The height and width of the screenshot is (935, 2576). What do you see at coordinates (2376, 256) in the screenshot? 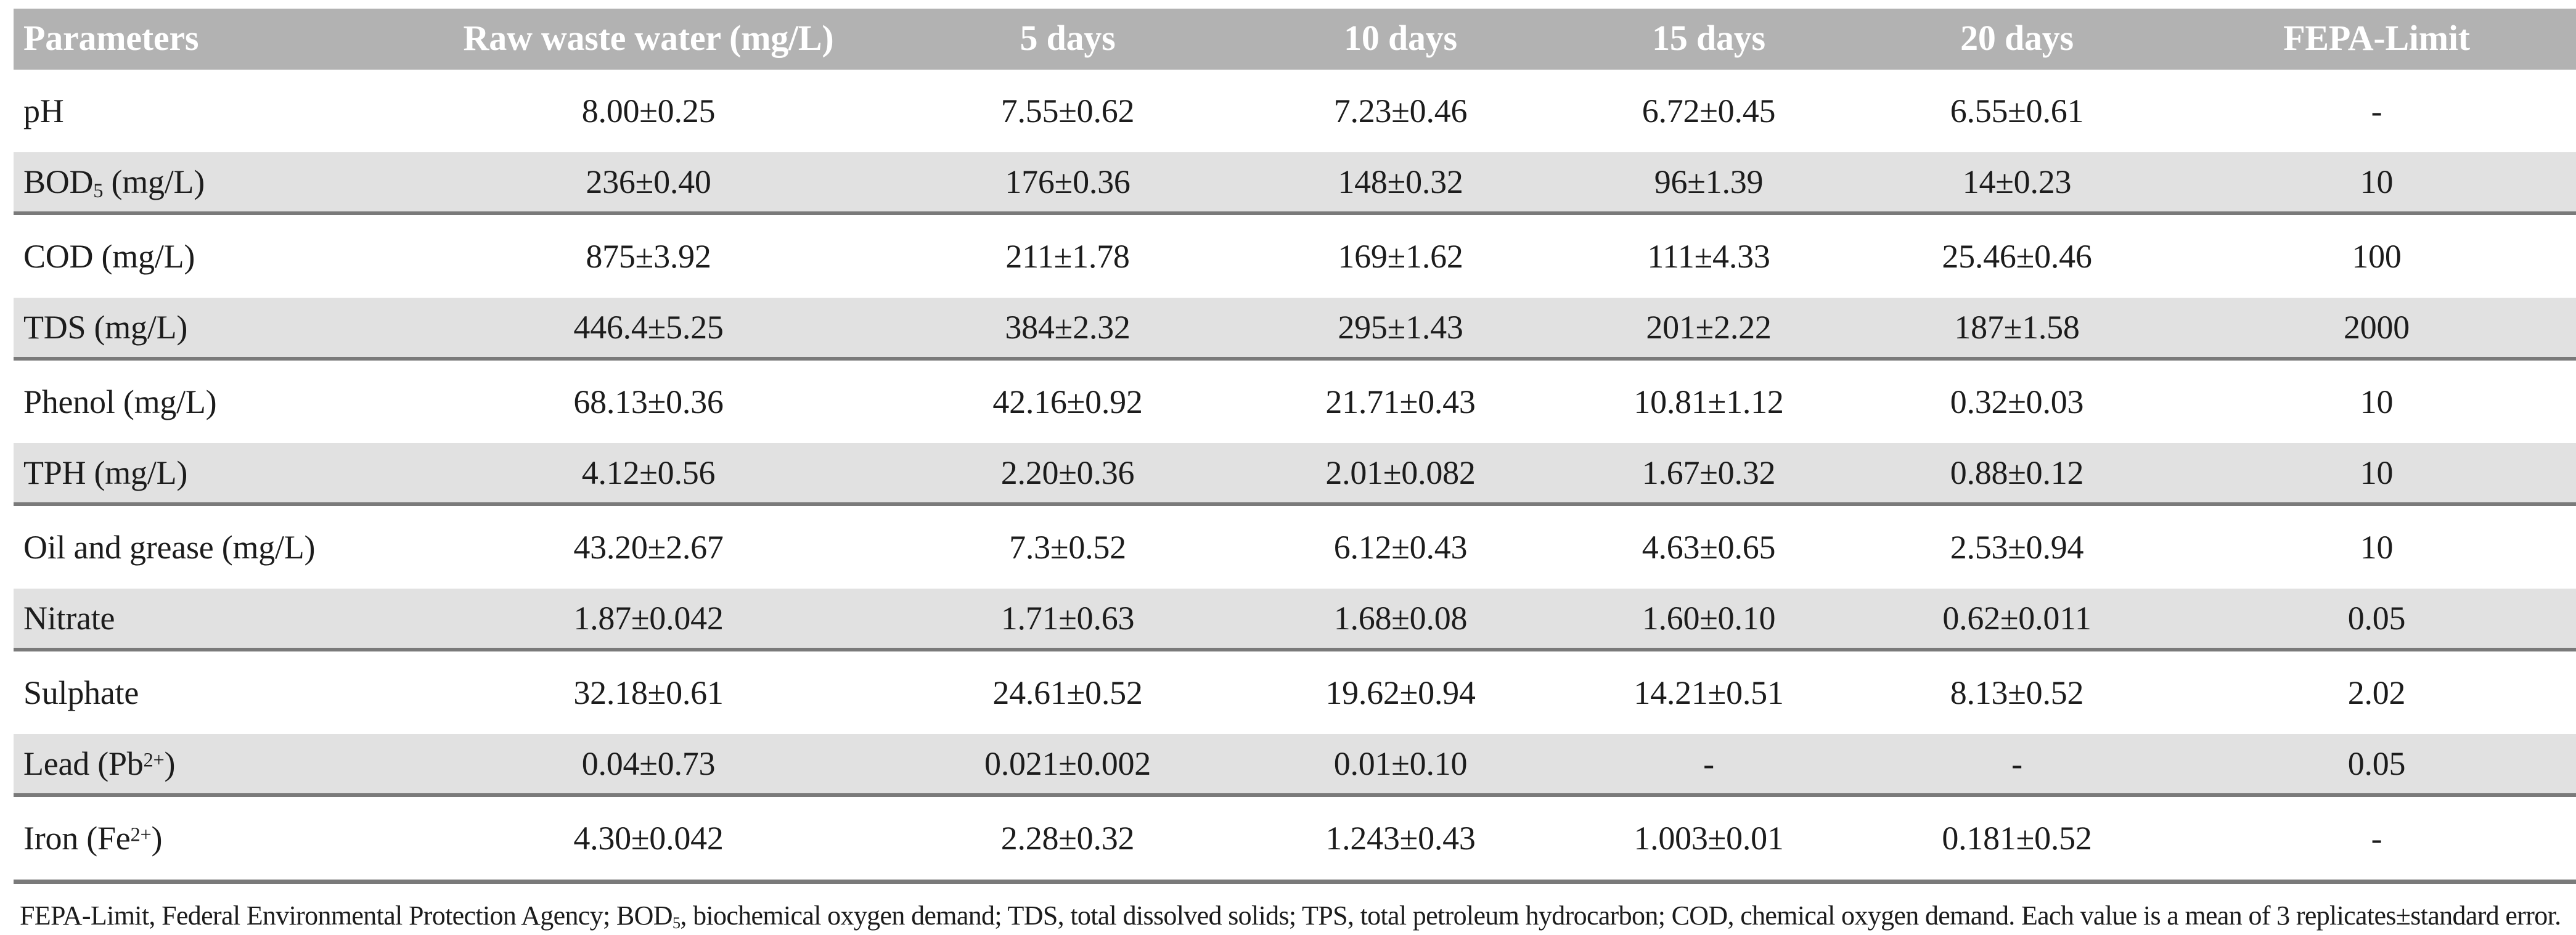
I see `value-cell: 100` at bounding box center [2376, 256].